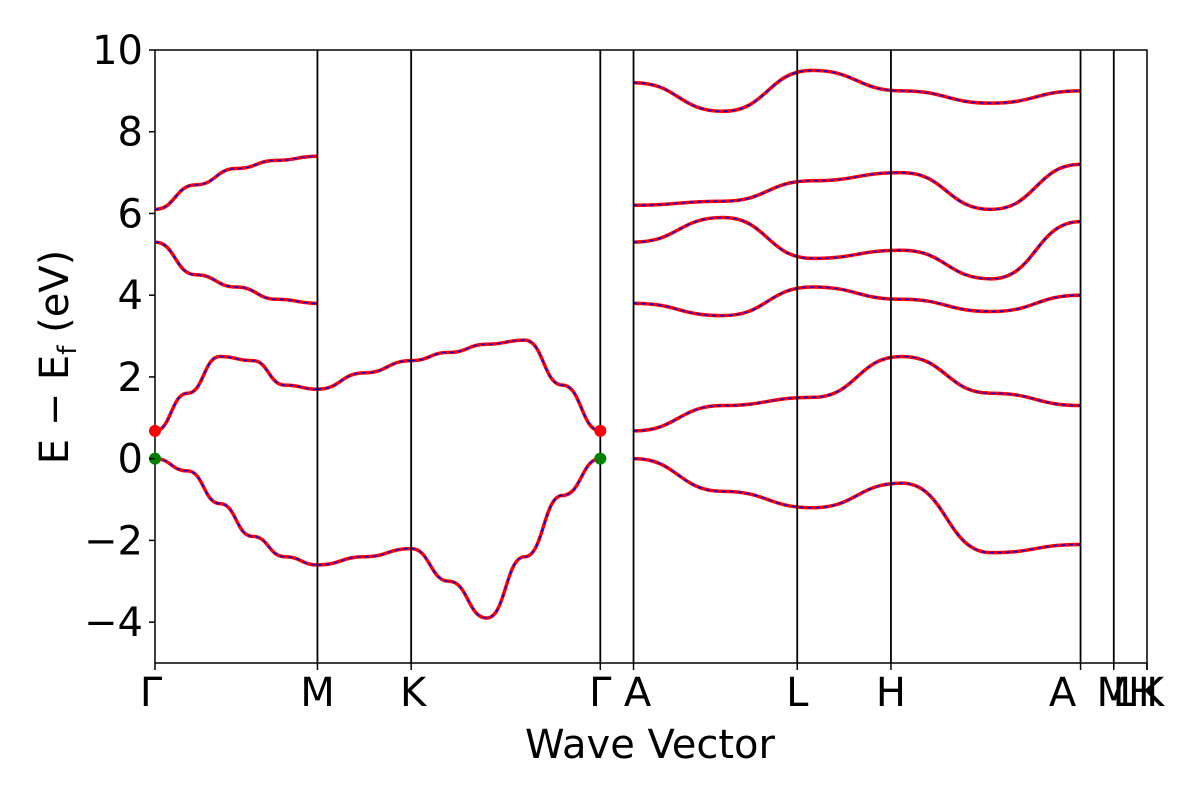 This screenshot has width=1200, height=800. What do you see at coordinates (797, 693) in the screenshot?
I see `x-tick-label-5: L` at bounding box center [797, 693].